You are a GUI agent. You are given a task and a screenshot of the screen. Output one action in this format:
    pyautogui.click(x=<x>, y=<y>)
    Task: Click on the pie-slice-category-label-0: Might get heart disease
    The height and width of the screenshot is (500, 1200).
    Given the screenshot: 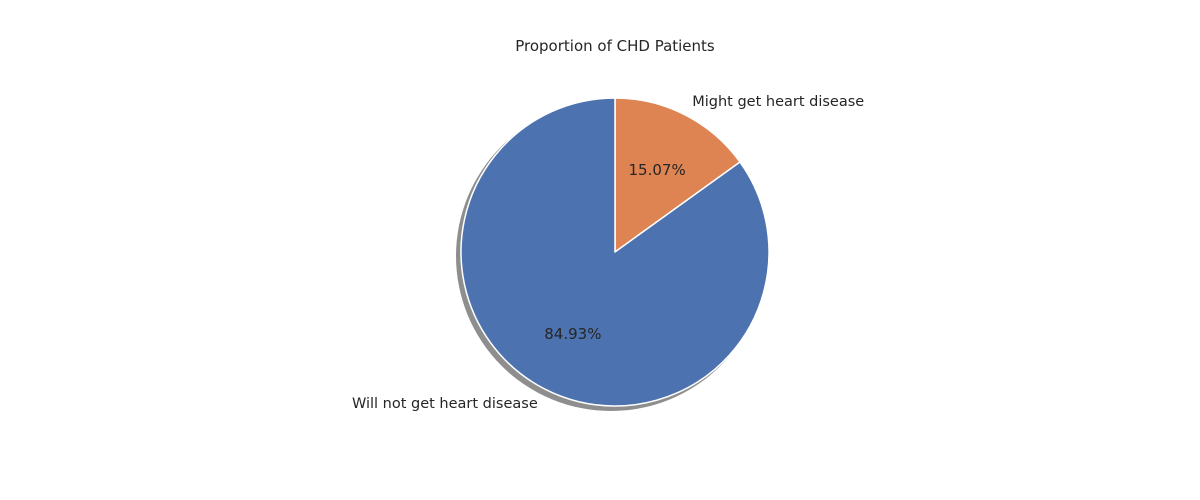 What is the action you would take?
    pyautogui.click(x=778, y=102)
    